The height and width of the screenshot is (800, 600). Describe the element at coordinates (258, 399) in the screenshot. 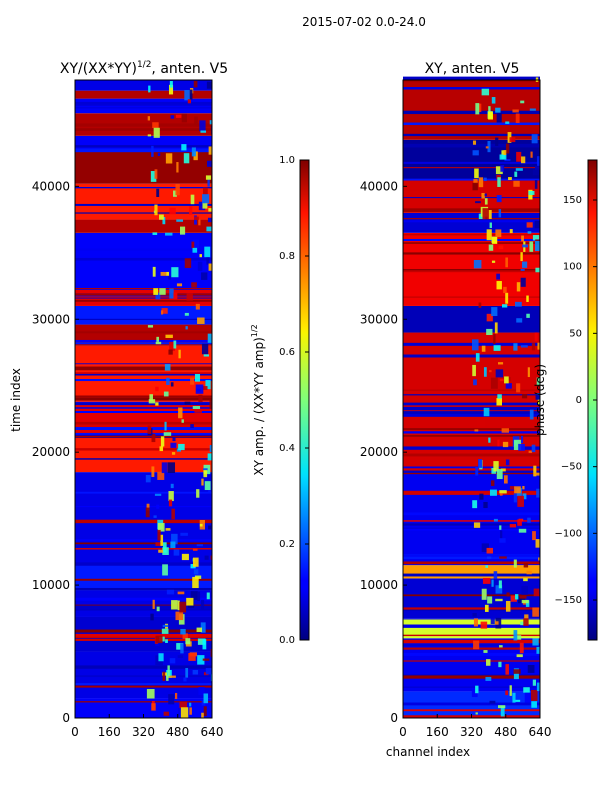

I see `left-colorbar-label: XY amp. / (XX*YY amp)1/2` at that location.